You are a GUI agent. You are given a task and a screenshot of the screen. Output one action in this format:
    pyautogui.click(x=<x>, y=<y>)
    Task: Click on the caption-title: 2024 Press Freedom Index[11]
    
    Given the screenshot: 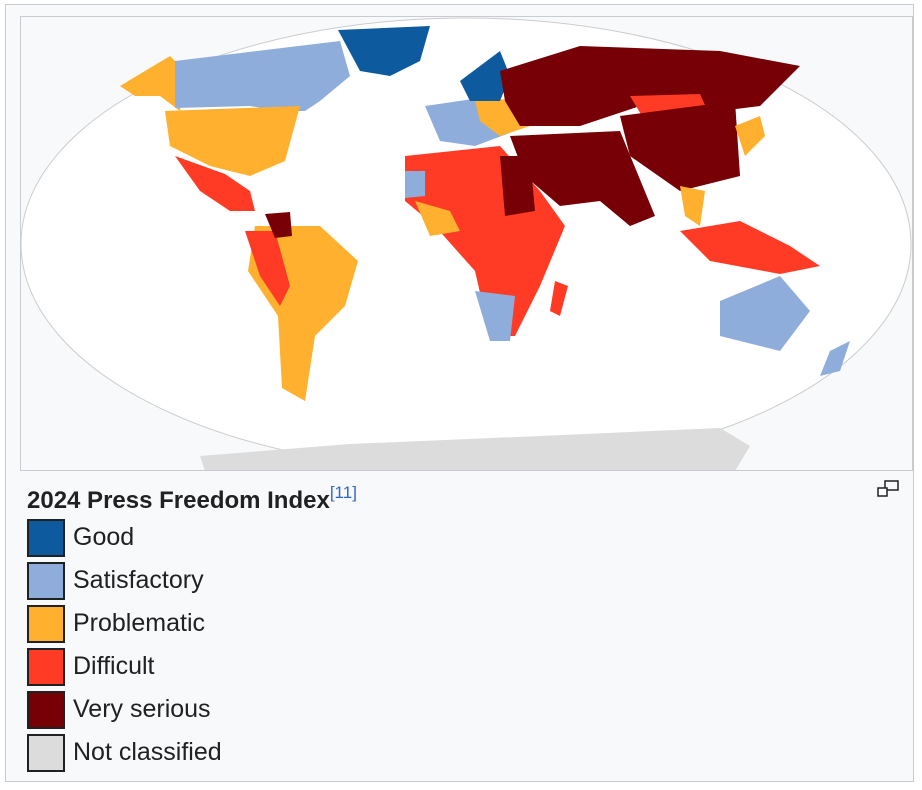 What is the action you would take?
    pyautogui.click(x=192, y=499)
    